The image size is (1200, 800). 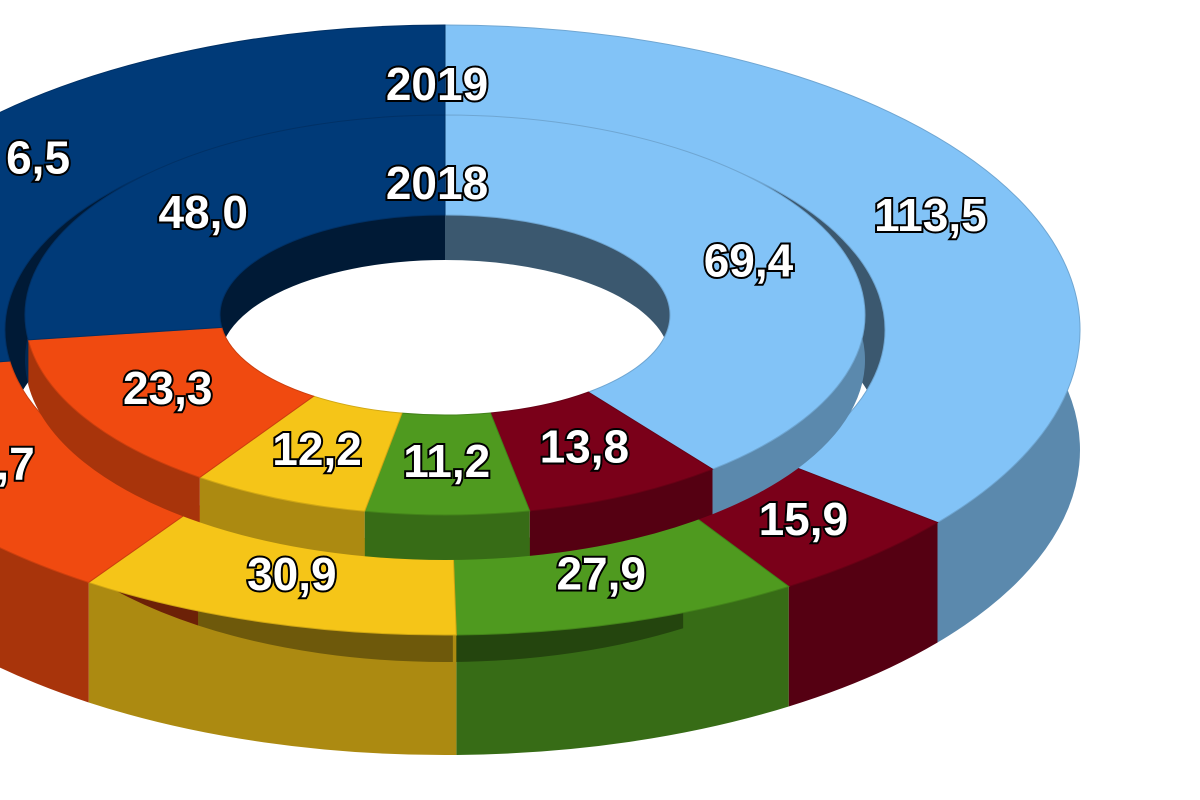 What do you see at coordinates (446, 461) in the screenshot?
I see `data-label: 11,2` at bounding box center [446, 461].